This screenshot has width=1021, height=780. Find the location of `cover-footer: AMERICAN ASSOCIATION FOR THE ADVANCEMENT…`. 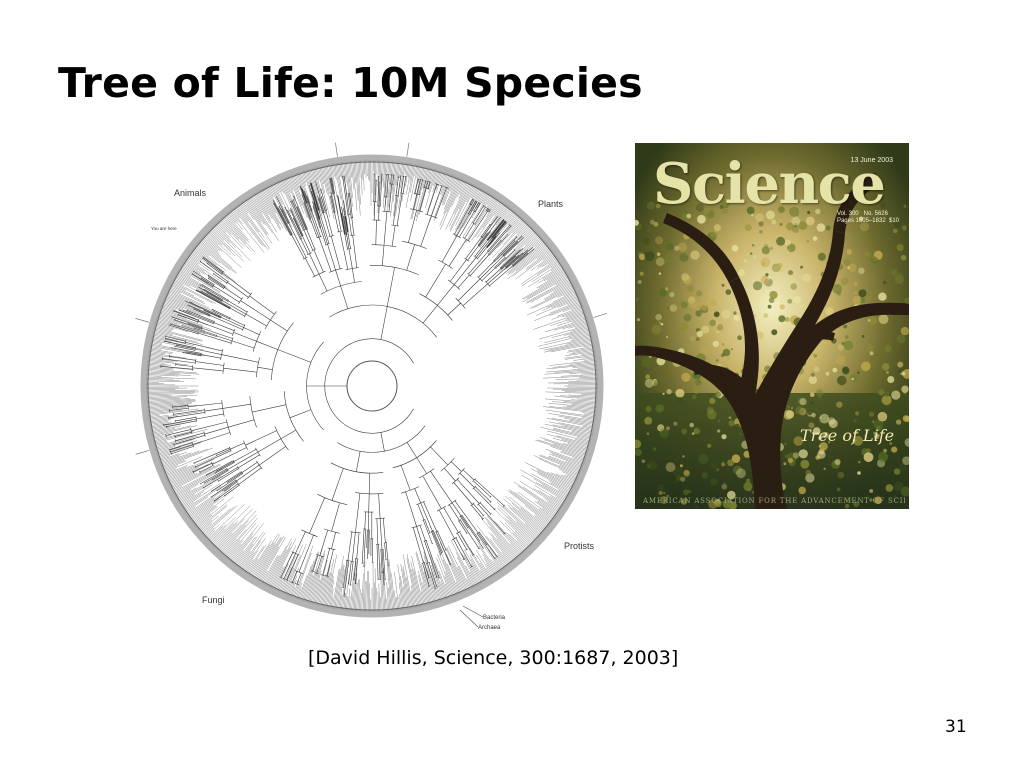

cover-footer: AMERICAN ASSOCIATION FOR THE ADVANCEMENT… is located at coordinates (774, 501).